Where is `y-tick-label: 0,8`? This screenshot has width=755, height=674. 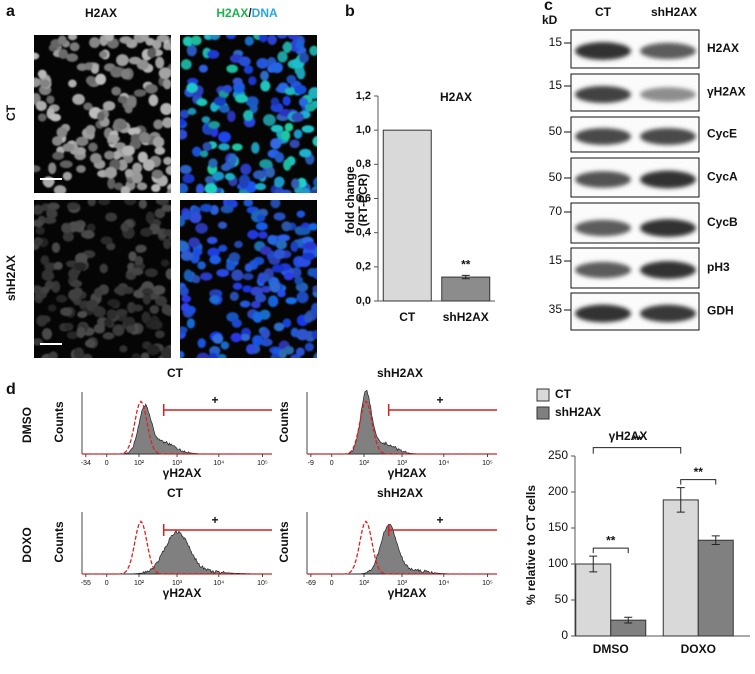
y-tick-label: 0,8 is located at coordinates (363, 164).